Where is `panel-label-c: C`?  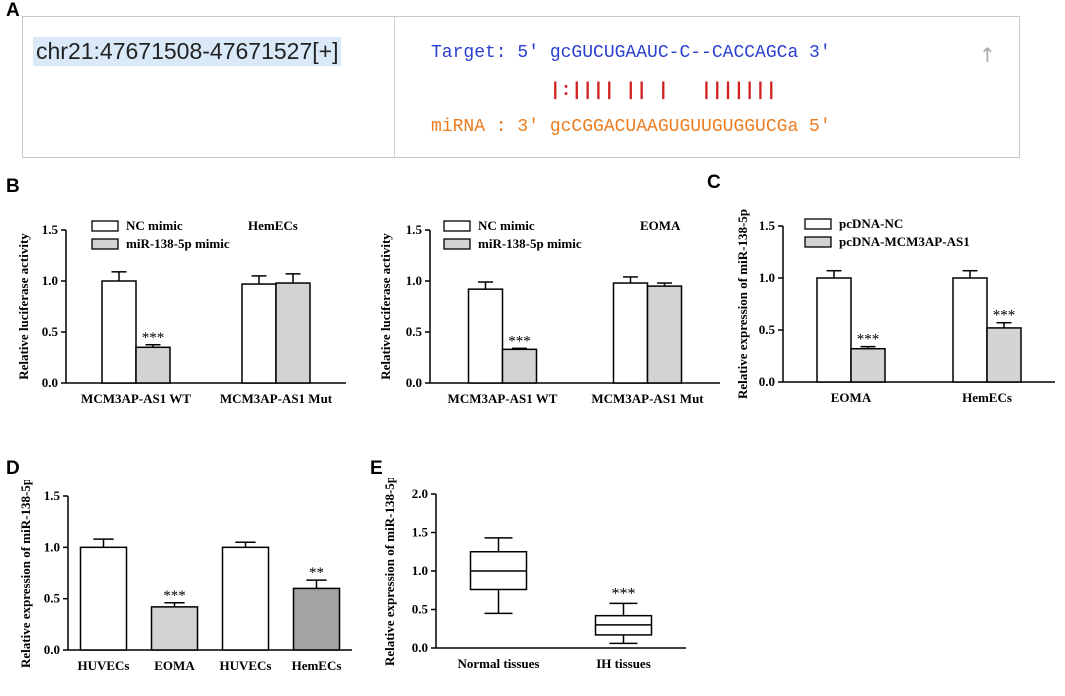 panel-label-c: C is located at coordinates (714, 182).